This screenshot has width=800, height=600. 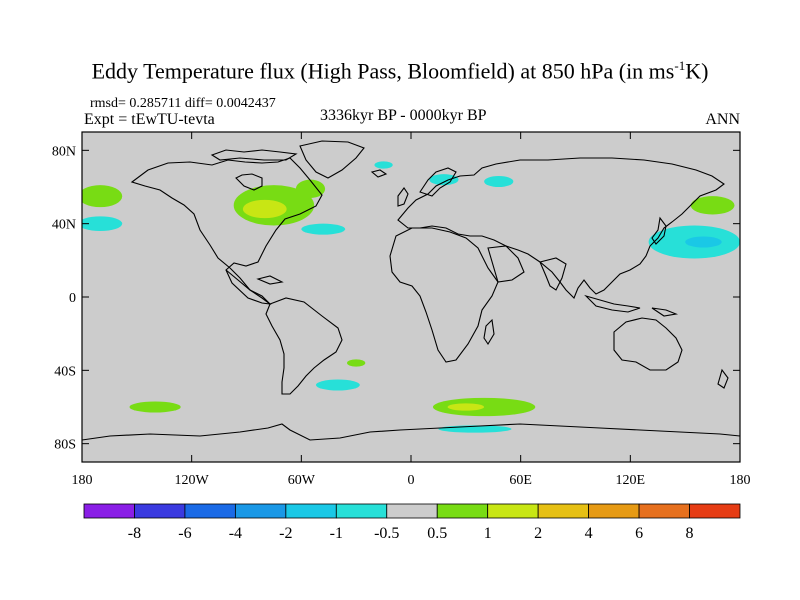 What do you see at coordinates (444, 295) in the screenshot?
I see `coast-africa` at bounding box center [444, 295].